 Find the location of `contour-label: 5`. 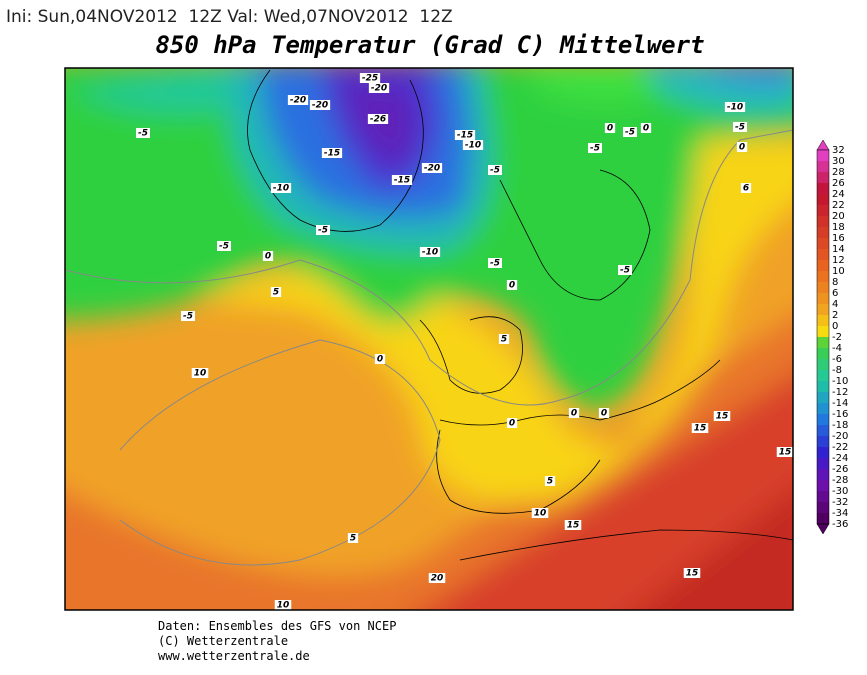

contour-label: 5 is located at coordinates (276, 293).